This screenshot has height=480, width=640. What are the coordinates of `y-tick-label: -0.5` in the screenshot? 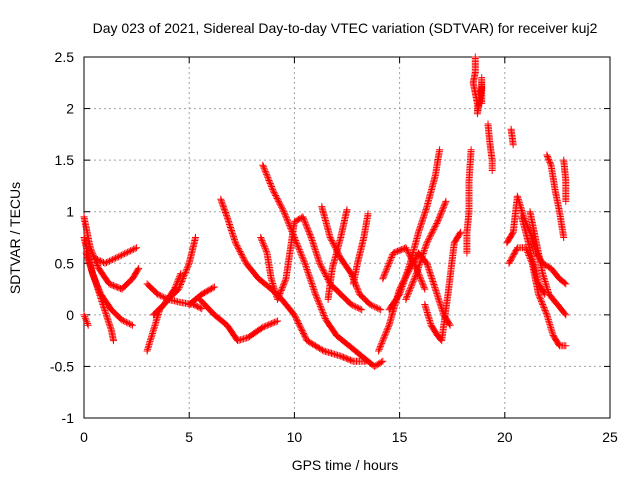 It's located at (62, 366).